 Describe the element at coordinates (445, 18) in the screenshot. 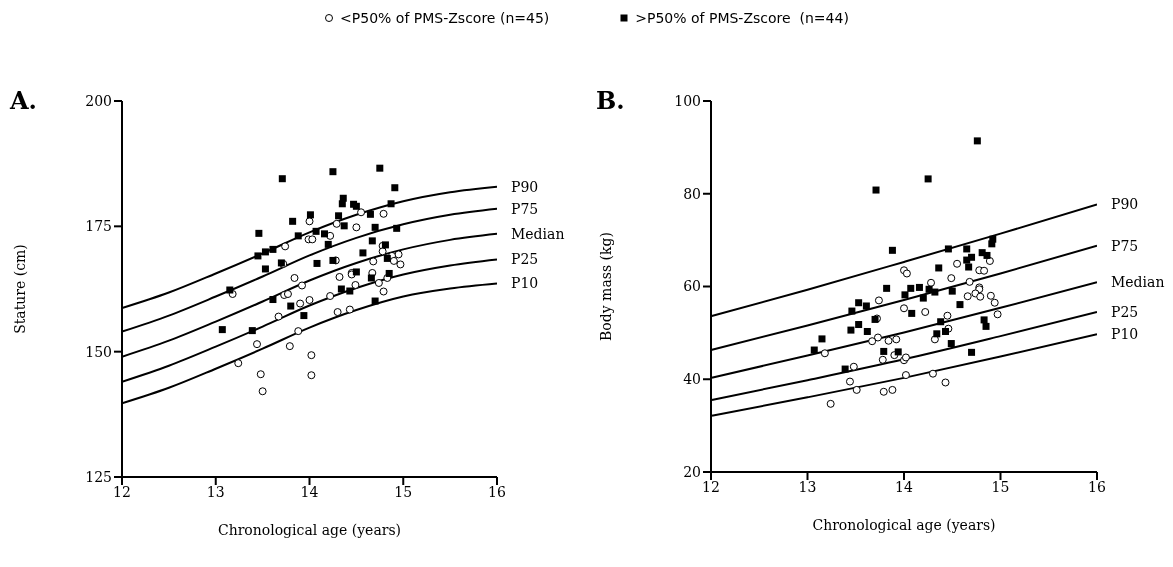

I see `legend-label: <P50% of PMS-Zscore (n=45)` at that location.